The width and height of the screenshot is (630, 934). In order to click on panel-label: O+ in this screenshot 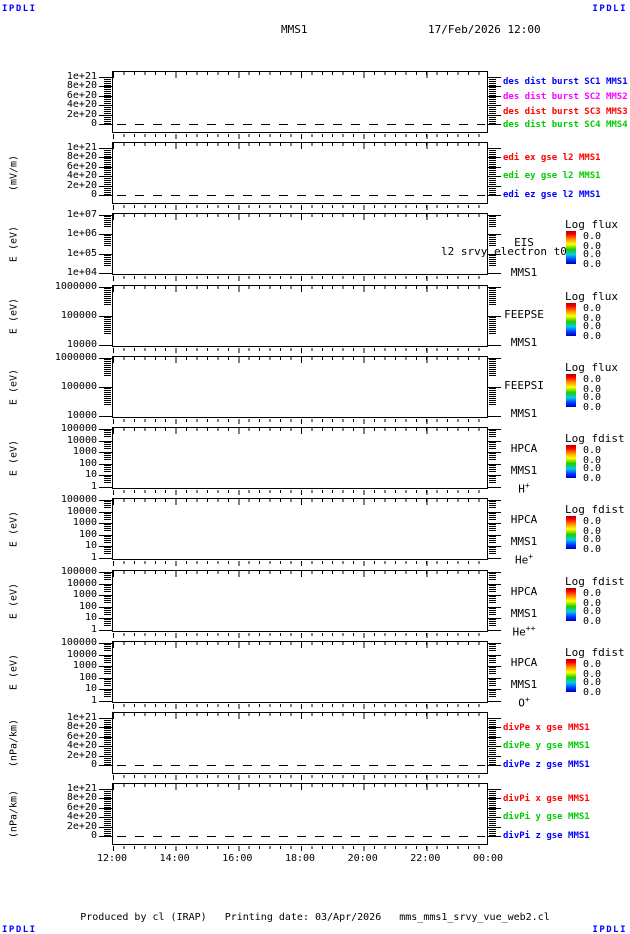, I will do `click(524, 702)`.